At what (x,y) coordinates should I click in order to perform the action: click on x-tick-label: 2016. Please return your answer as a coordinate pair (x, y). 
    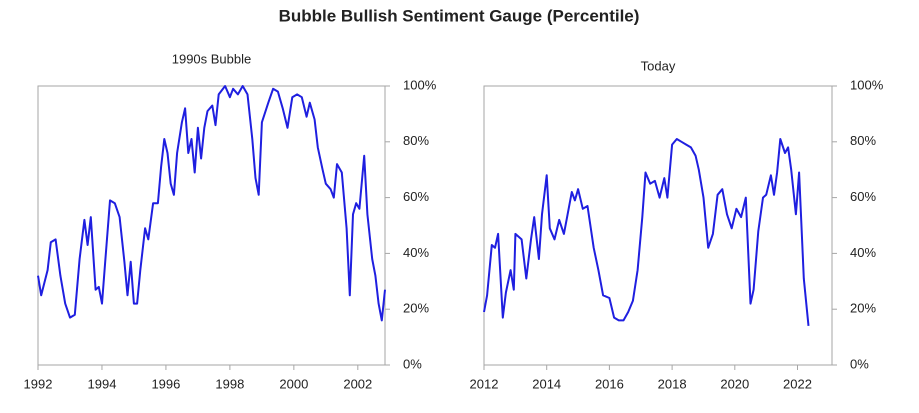
    Looking at the image, I should click on (609, 383).